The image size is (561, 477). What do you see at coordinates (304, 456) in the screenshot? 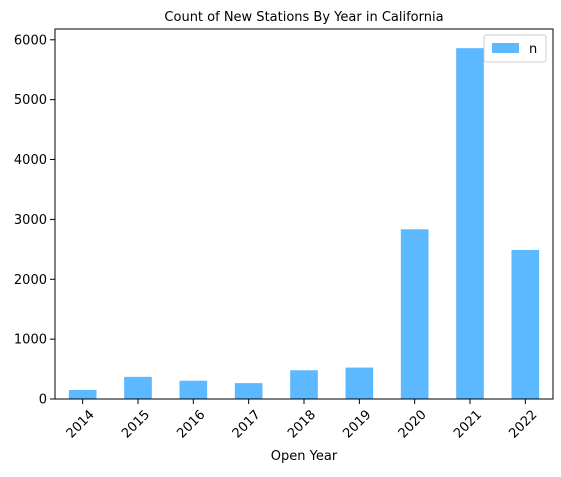
I see `x-axis-label: Open Year` at bounding box center [304, 456].